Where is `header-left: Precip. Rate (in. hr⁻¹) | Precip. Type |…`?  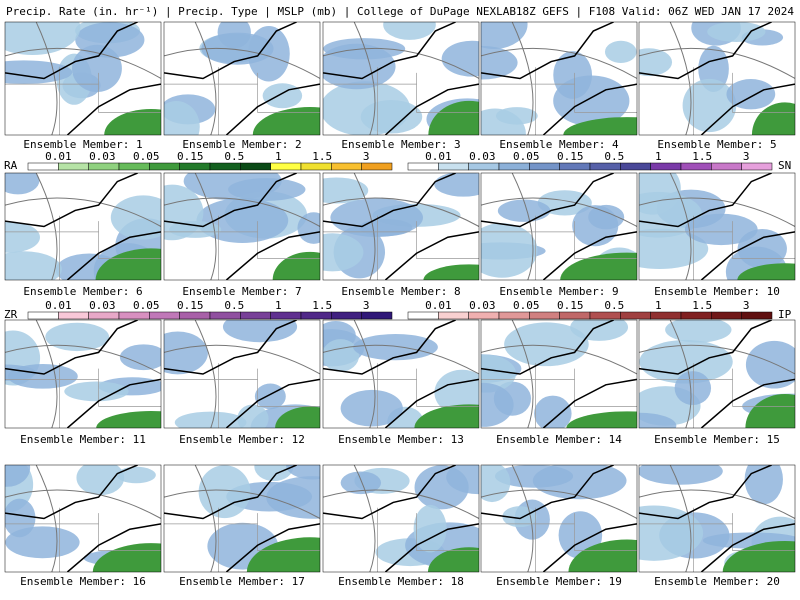
header-left: Precip. Rate (in. hr⁻¹) | Precip. Type |… is located at coordinates (261, 11).